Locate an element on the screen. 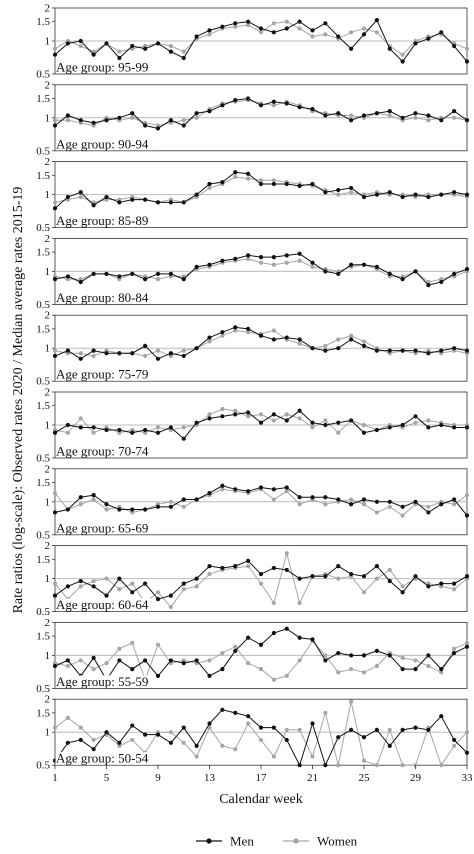 The height and width of the screenshot is (854, 474). panel-label: Age group: 90-94 is located at coordinates (102, 143).